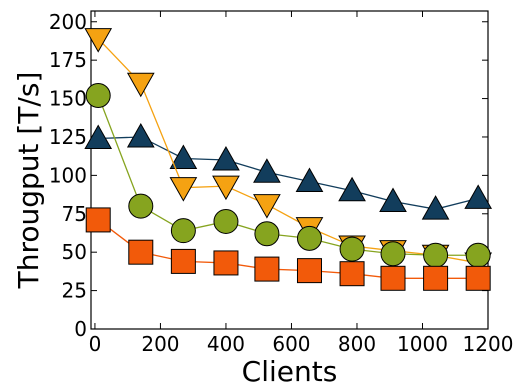 The image size is (519, 389). What do you see at coordinates (68, 175) in the screenshot?
I see `y-tick-label: 100` at bounding box center [68, 175].